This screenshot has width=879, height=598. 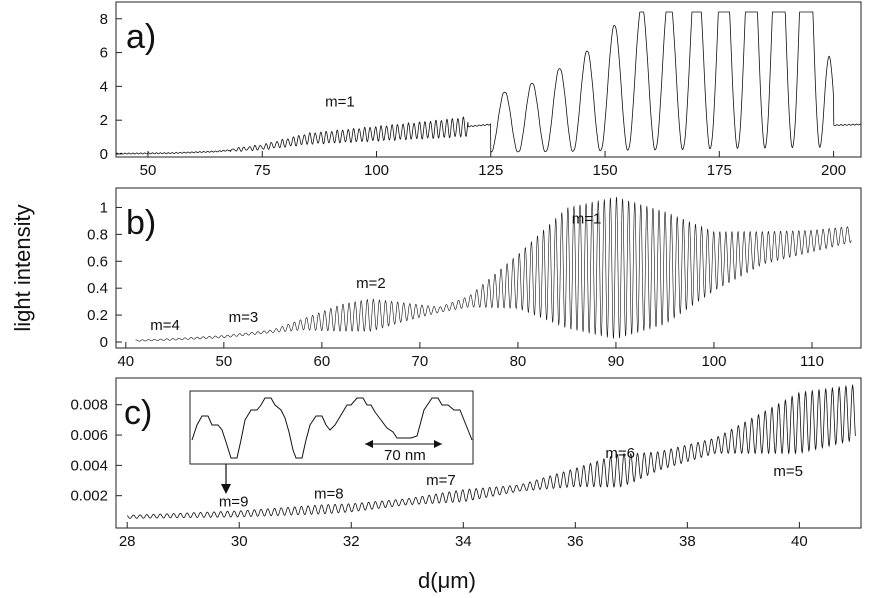 I want to click on x-axis-label: d(μm), so click(x=447, y=580).